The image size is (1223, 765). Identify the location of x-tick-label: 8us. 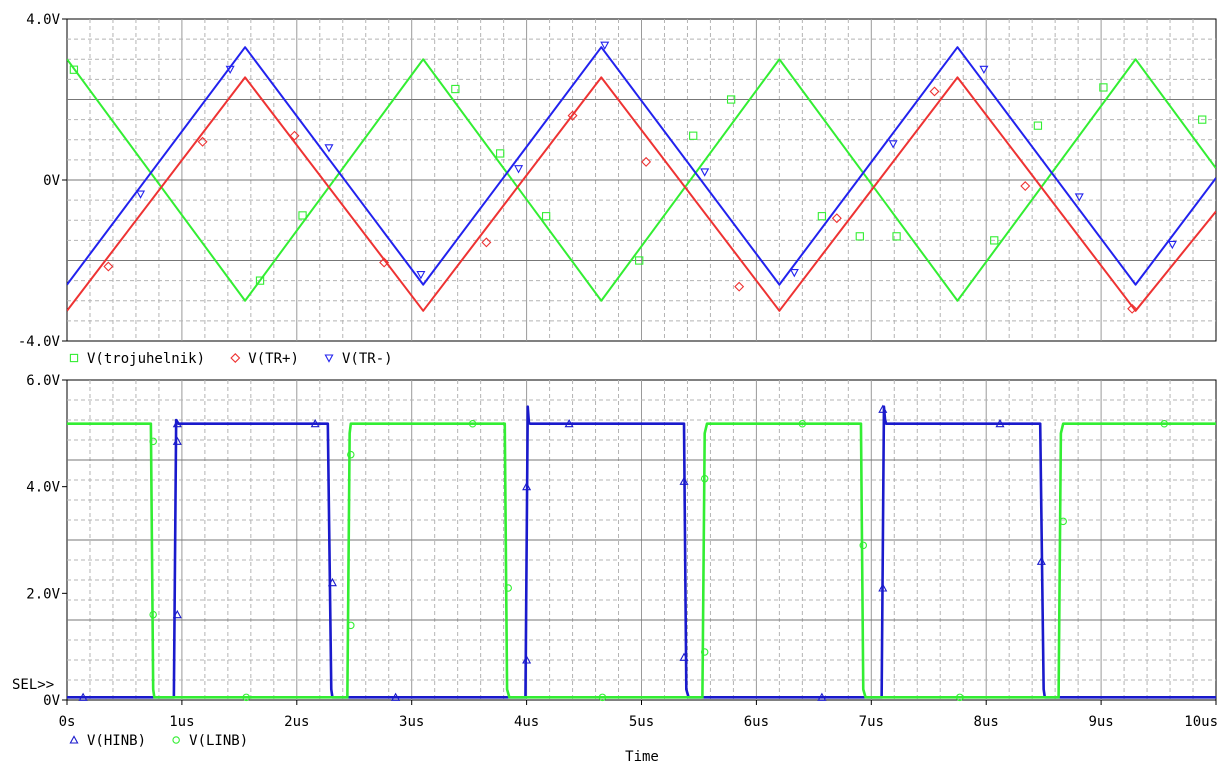
(986, 722).